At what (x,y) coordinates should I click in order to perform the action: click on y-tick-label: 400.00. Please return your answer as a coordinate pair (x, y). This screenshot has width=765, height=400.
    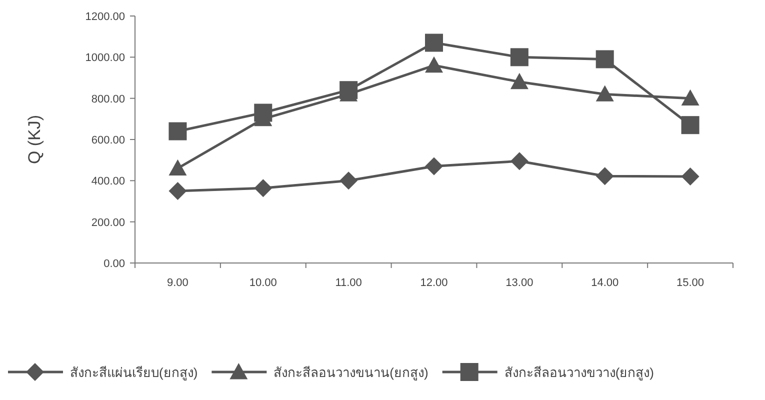
    Looking at the image, I should click on (108, 182).